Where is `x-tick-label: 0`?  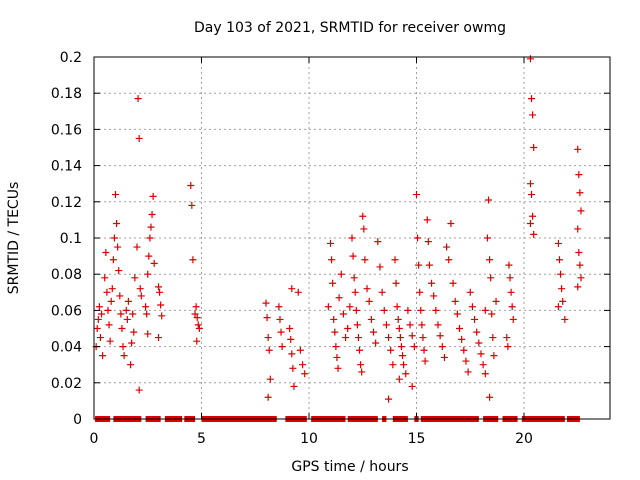
x-tick-label: 0 is located at coordinates (94, 439).